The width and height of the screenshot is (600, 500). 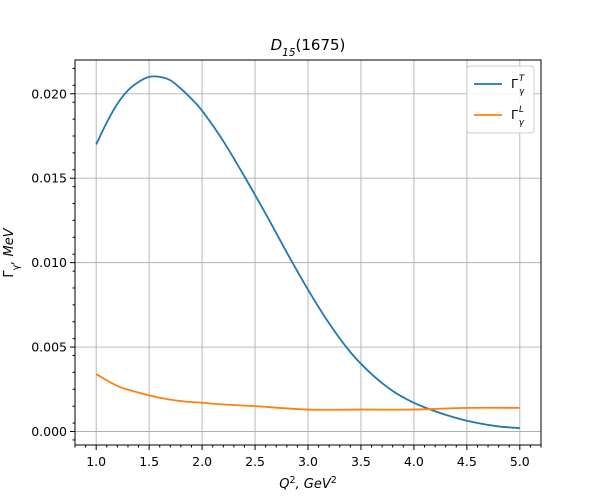 I want to click on y-axis-label-unit: , MeV, so click(x=9, y=245).